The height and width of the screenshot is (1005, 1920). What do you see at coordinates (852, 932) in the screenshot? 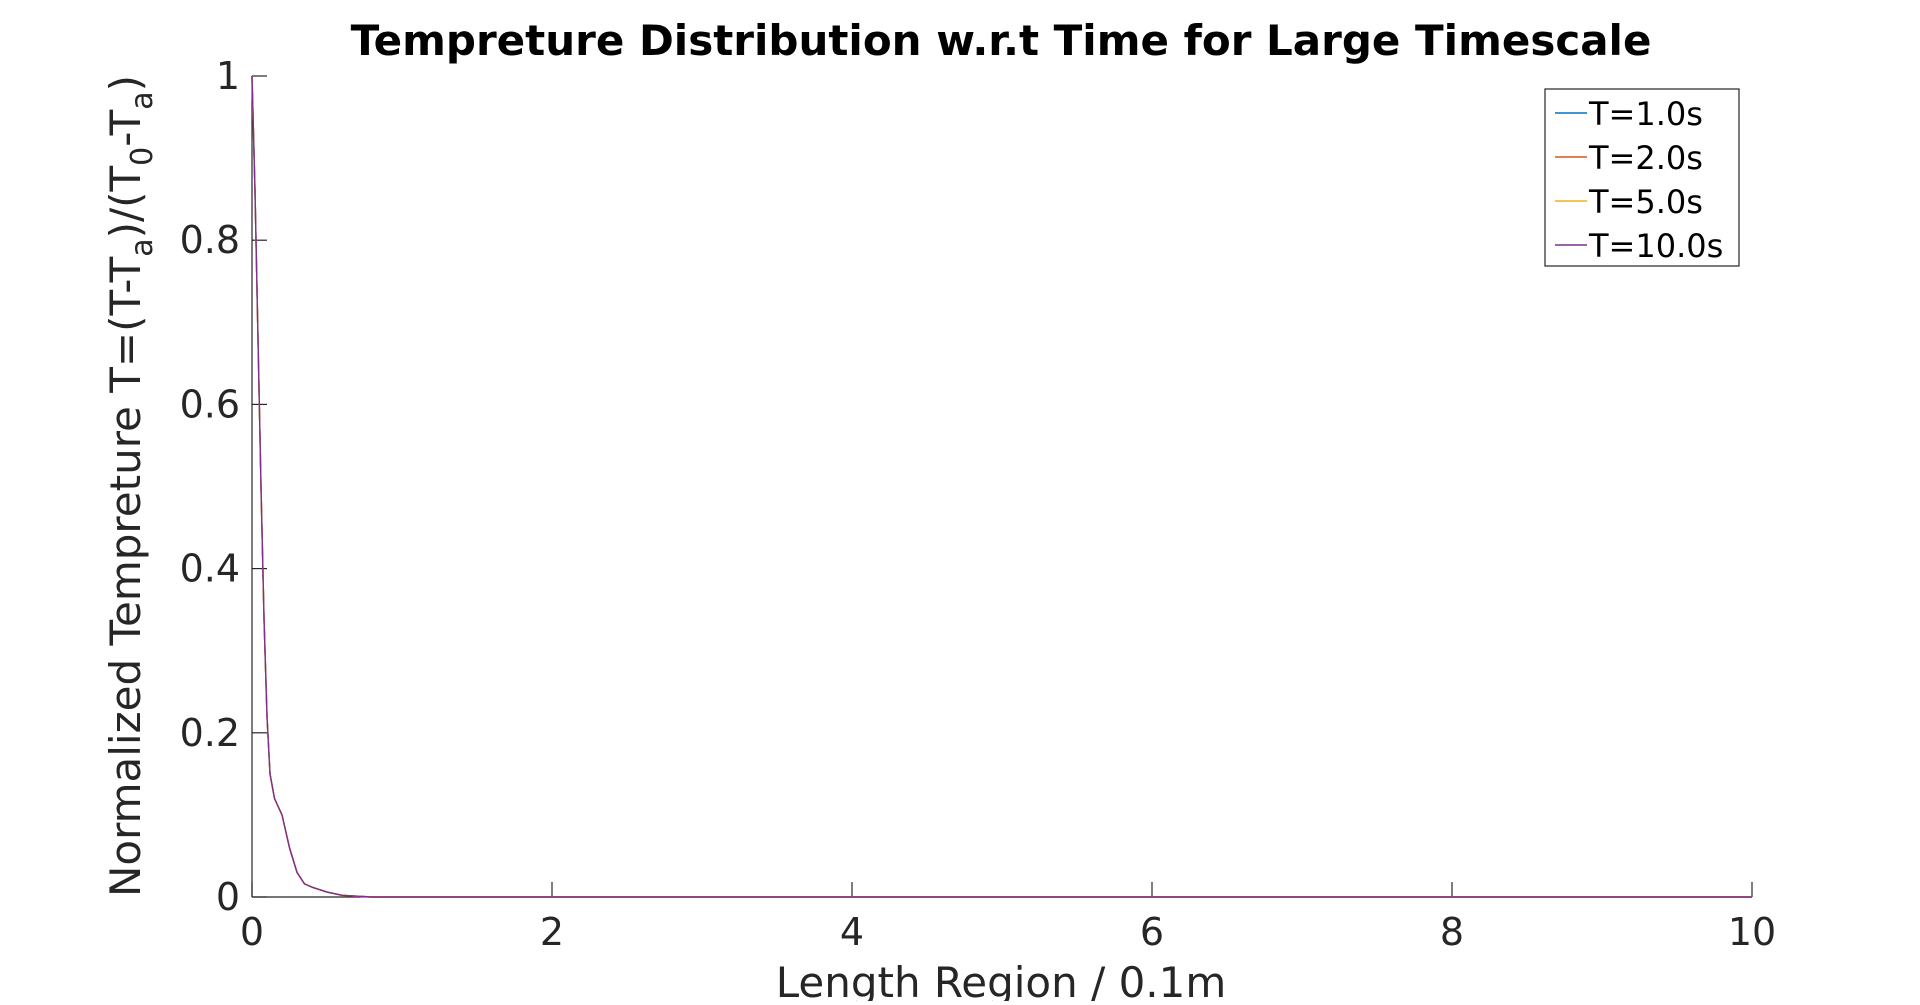
I see `x-tick-label: 4` at bounding box center [852, 932].